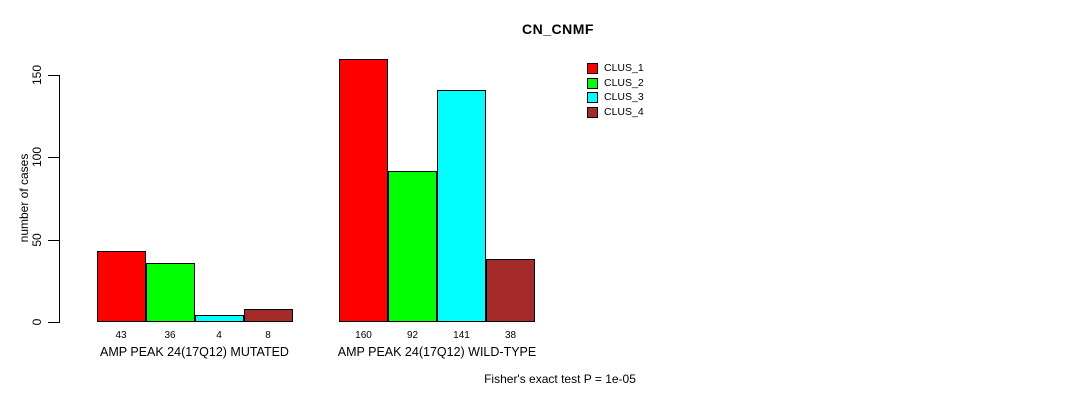 This screenshot has height=400, width=1090. I want to click on category-label: AMP PEAK 24(17Q12) WILD-TYPE, so click(437, 352).